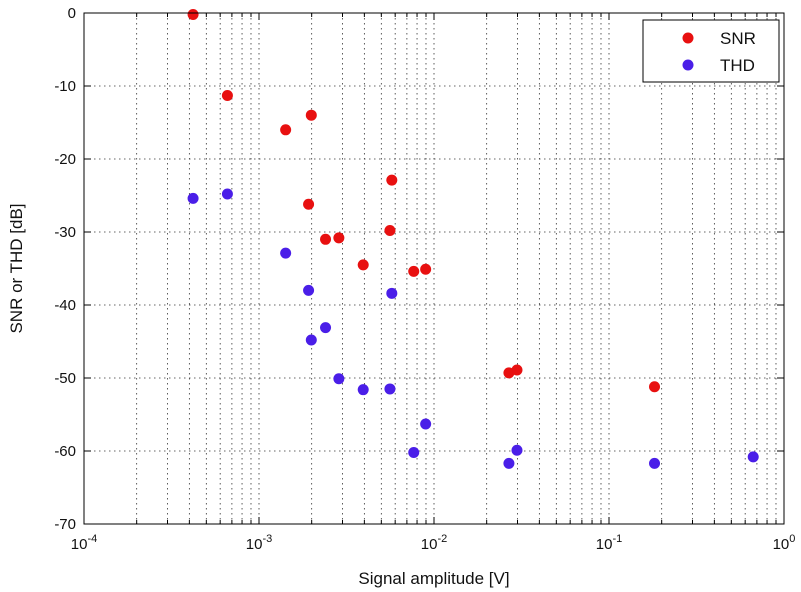 The height and width of the screenshot is (592, 801). I want to click on x-tick-label: 10⁻⁴, so click(84, 543).